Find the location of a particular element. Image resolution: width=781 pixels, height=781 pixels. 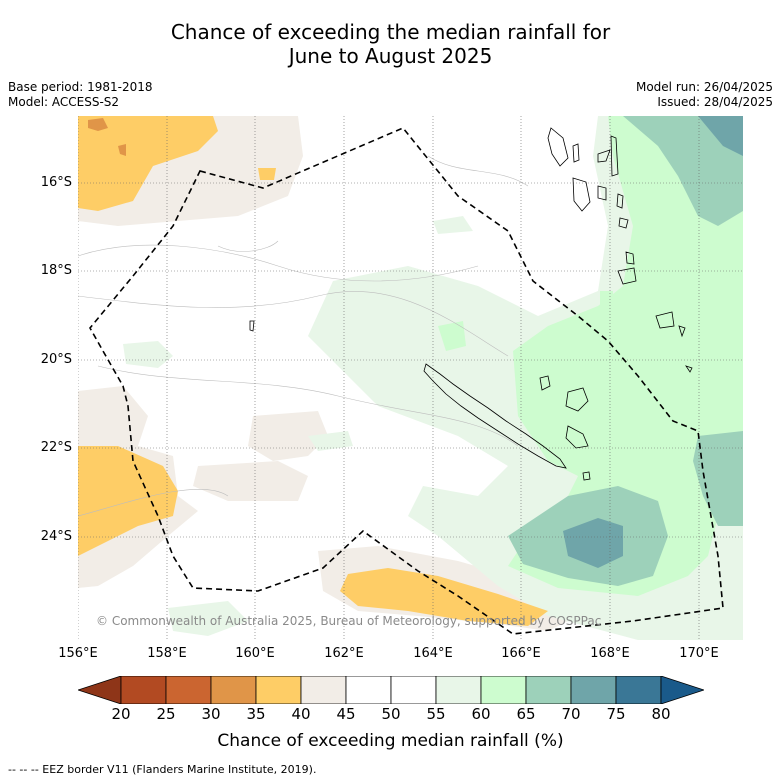

colorbar-tick-label: 75 is located at coordinates (616, 714).